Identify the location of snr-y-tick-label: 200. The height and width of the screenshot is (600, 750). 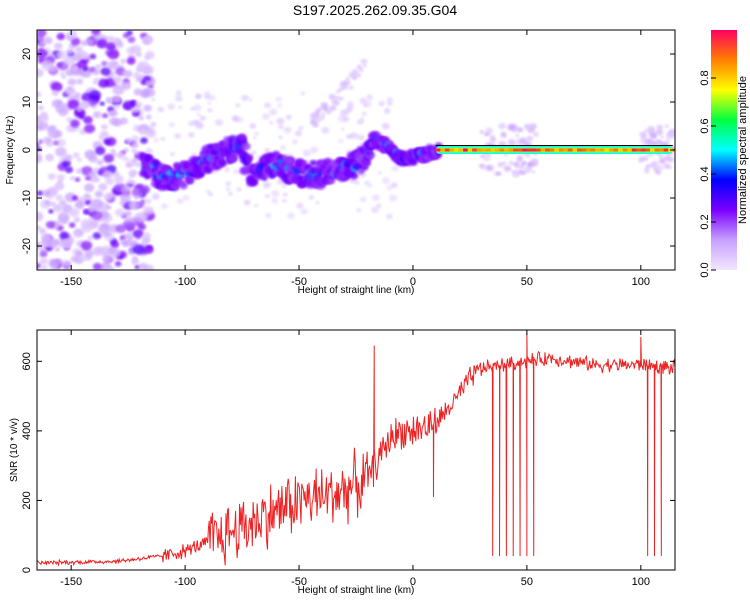
(27, 500).